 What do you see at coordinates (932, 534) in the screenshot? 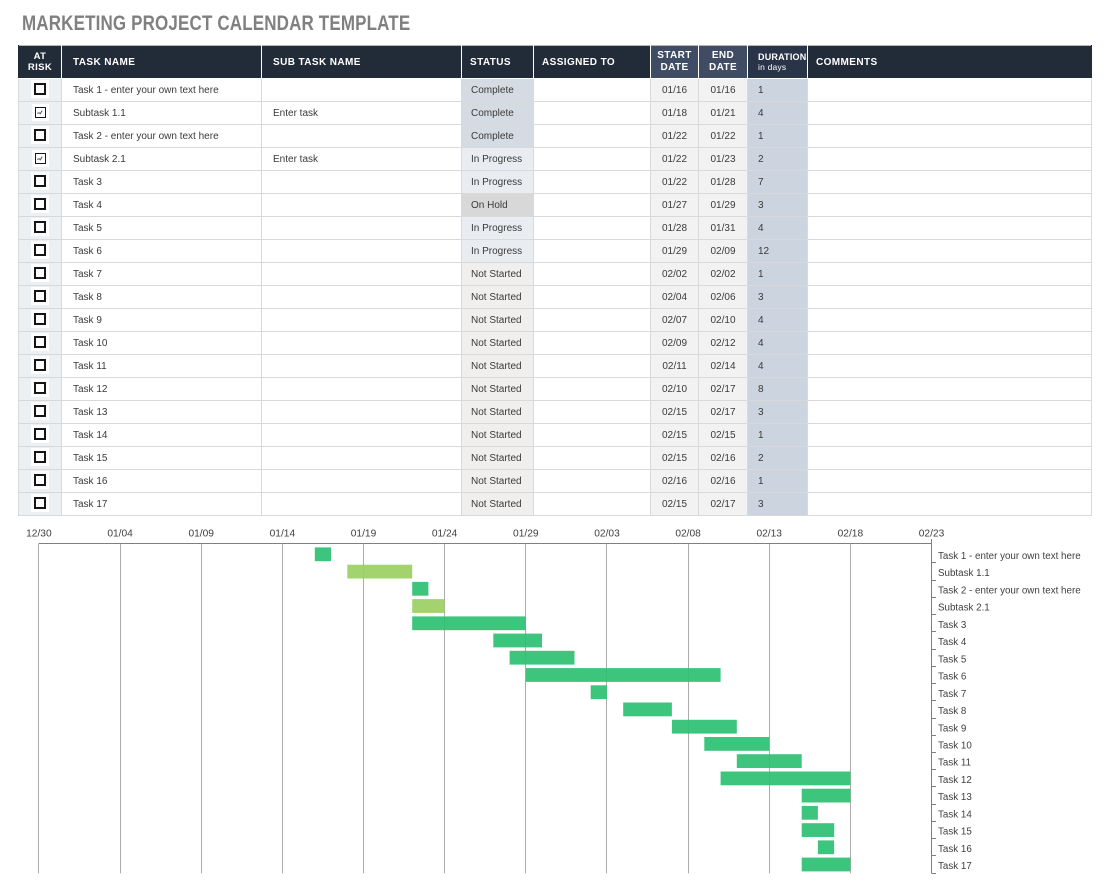
I see `svg-text: 02/23` at bounding box center [932, 534].